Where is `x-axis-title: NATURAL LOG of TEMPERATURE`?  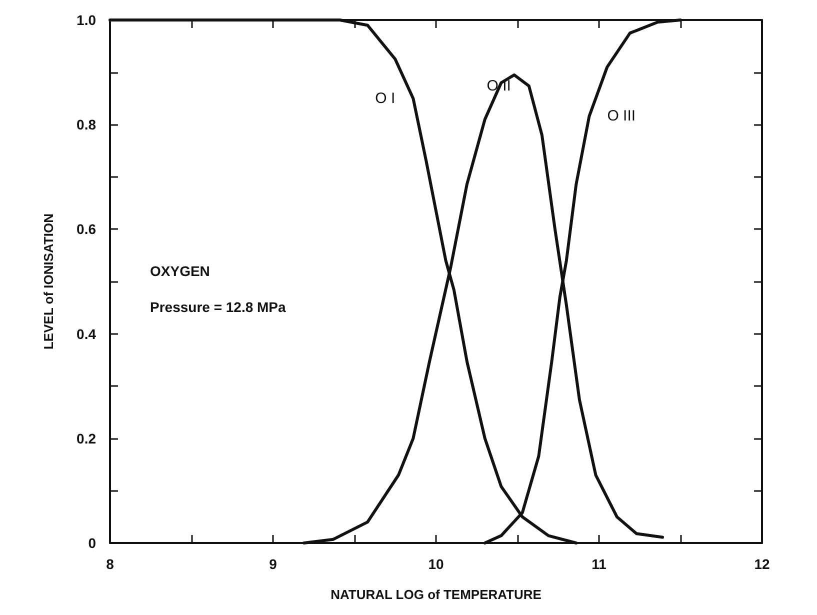
x-axis-title: NATURAL LOG of TEMPERATURE is located at coordinates (436, 594).